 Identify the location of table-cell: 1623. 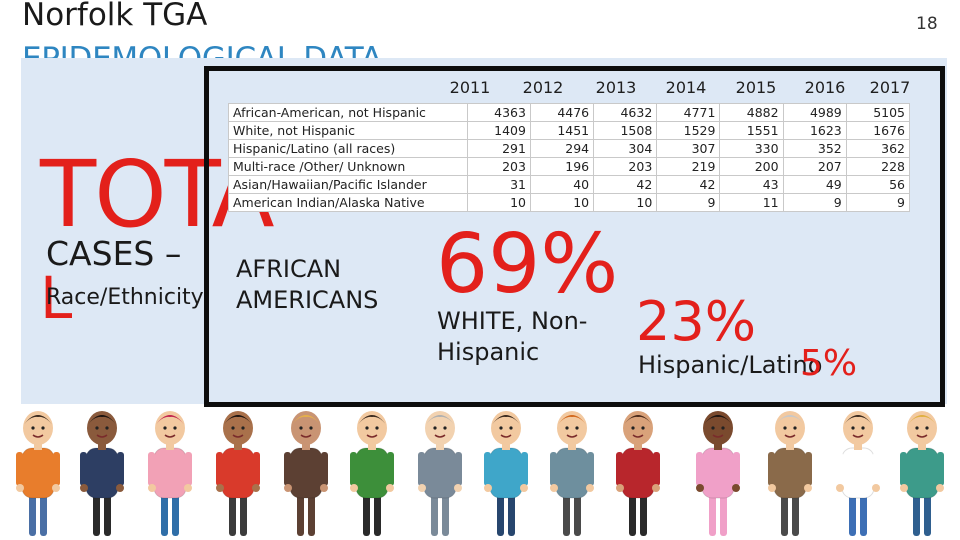
(814, 130).